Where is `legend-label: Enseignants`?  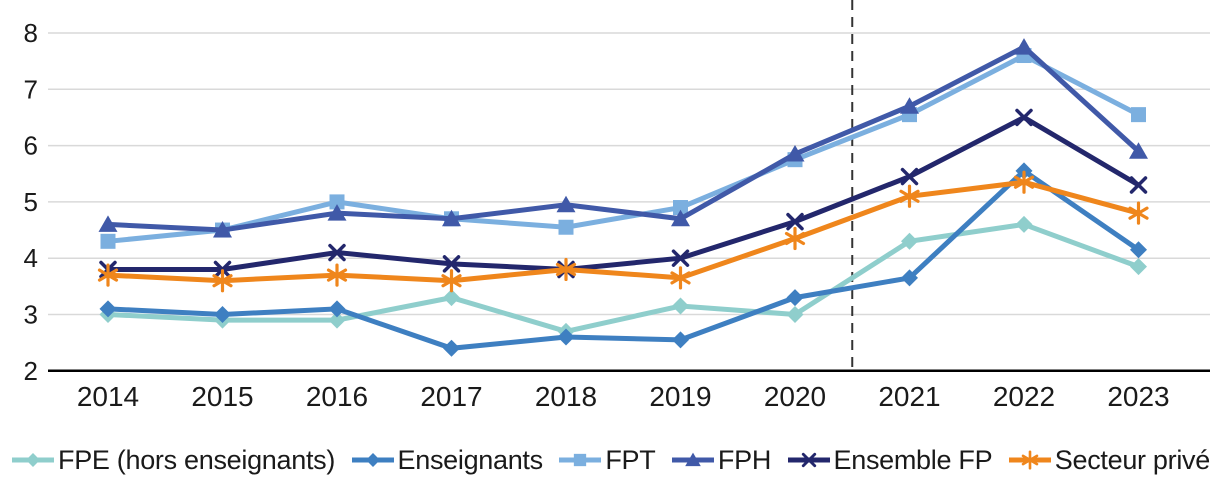
legend-label: Enseignants is located at coordinates (470, 459).